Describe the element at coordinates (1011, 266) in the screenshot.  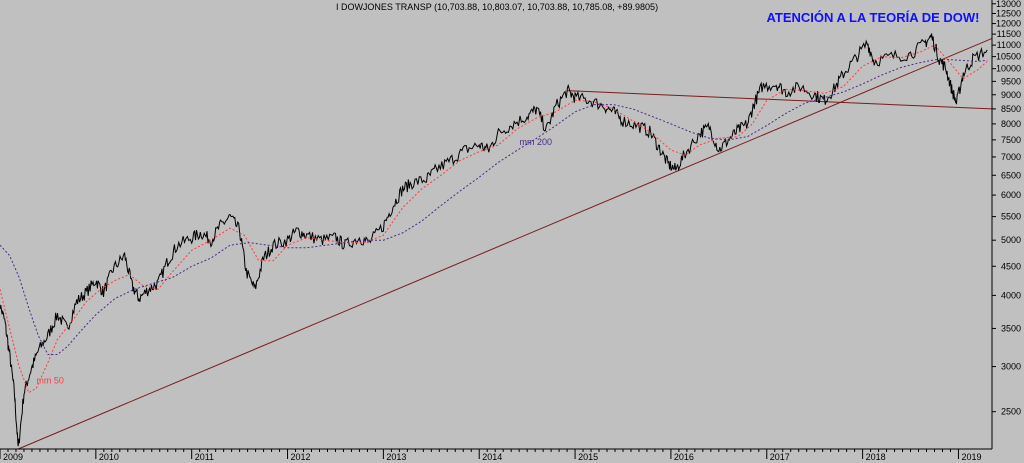
I see `y-tick-label: 4500` at that location.